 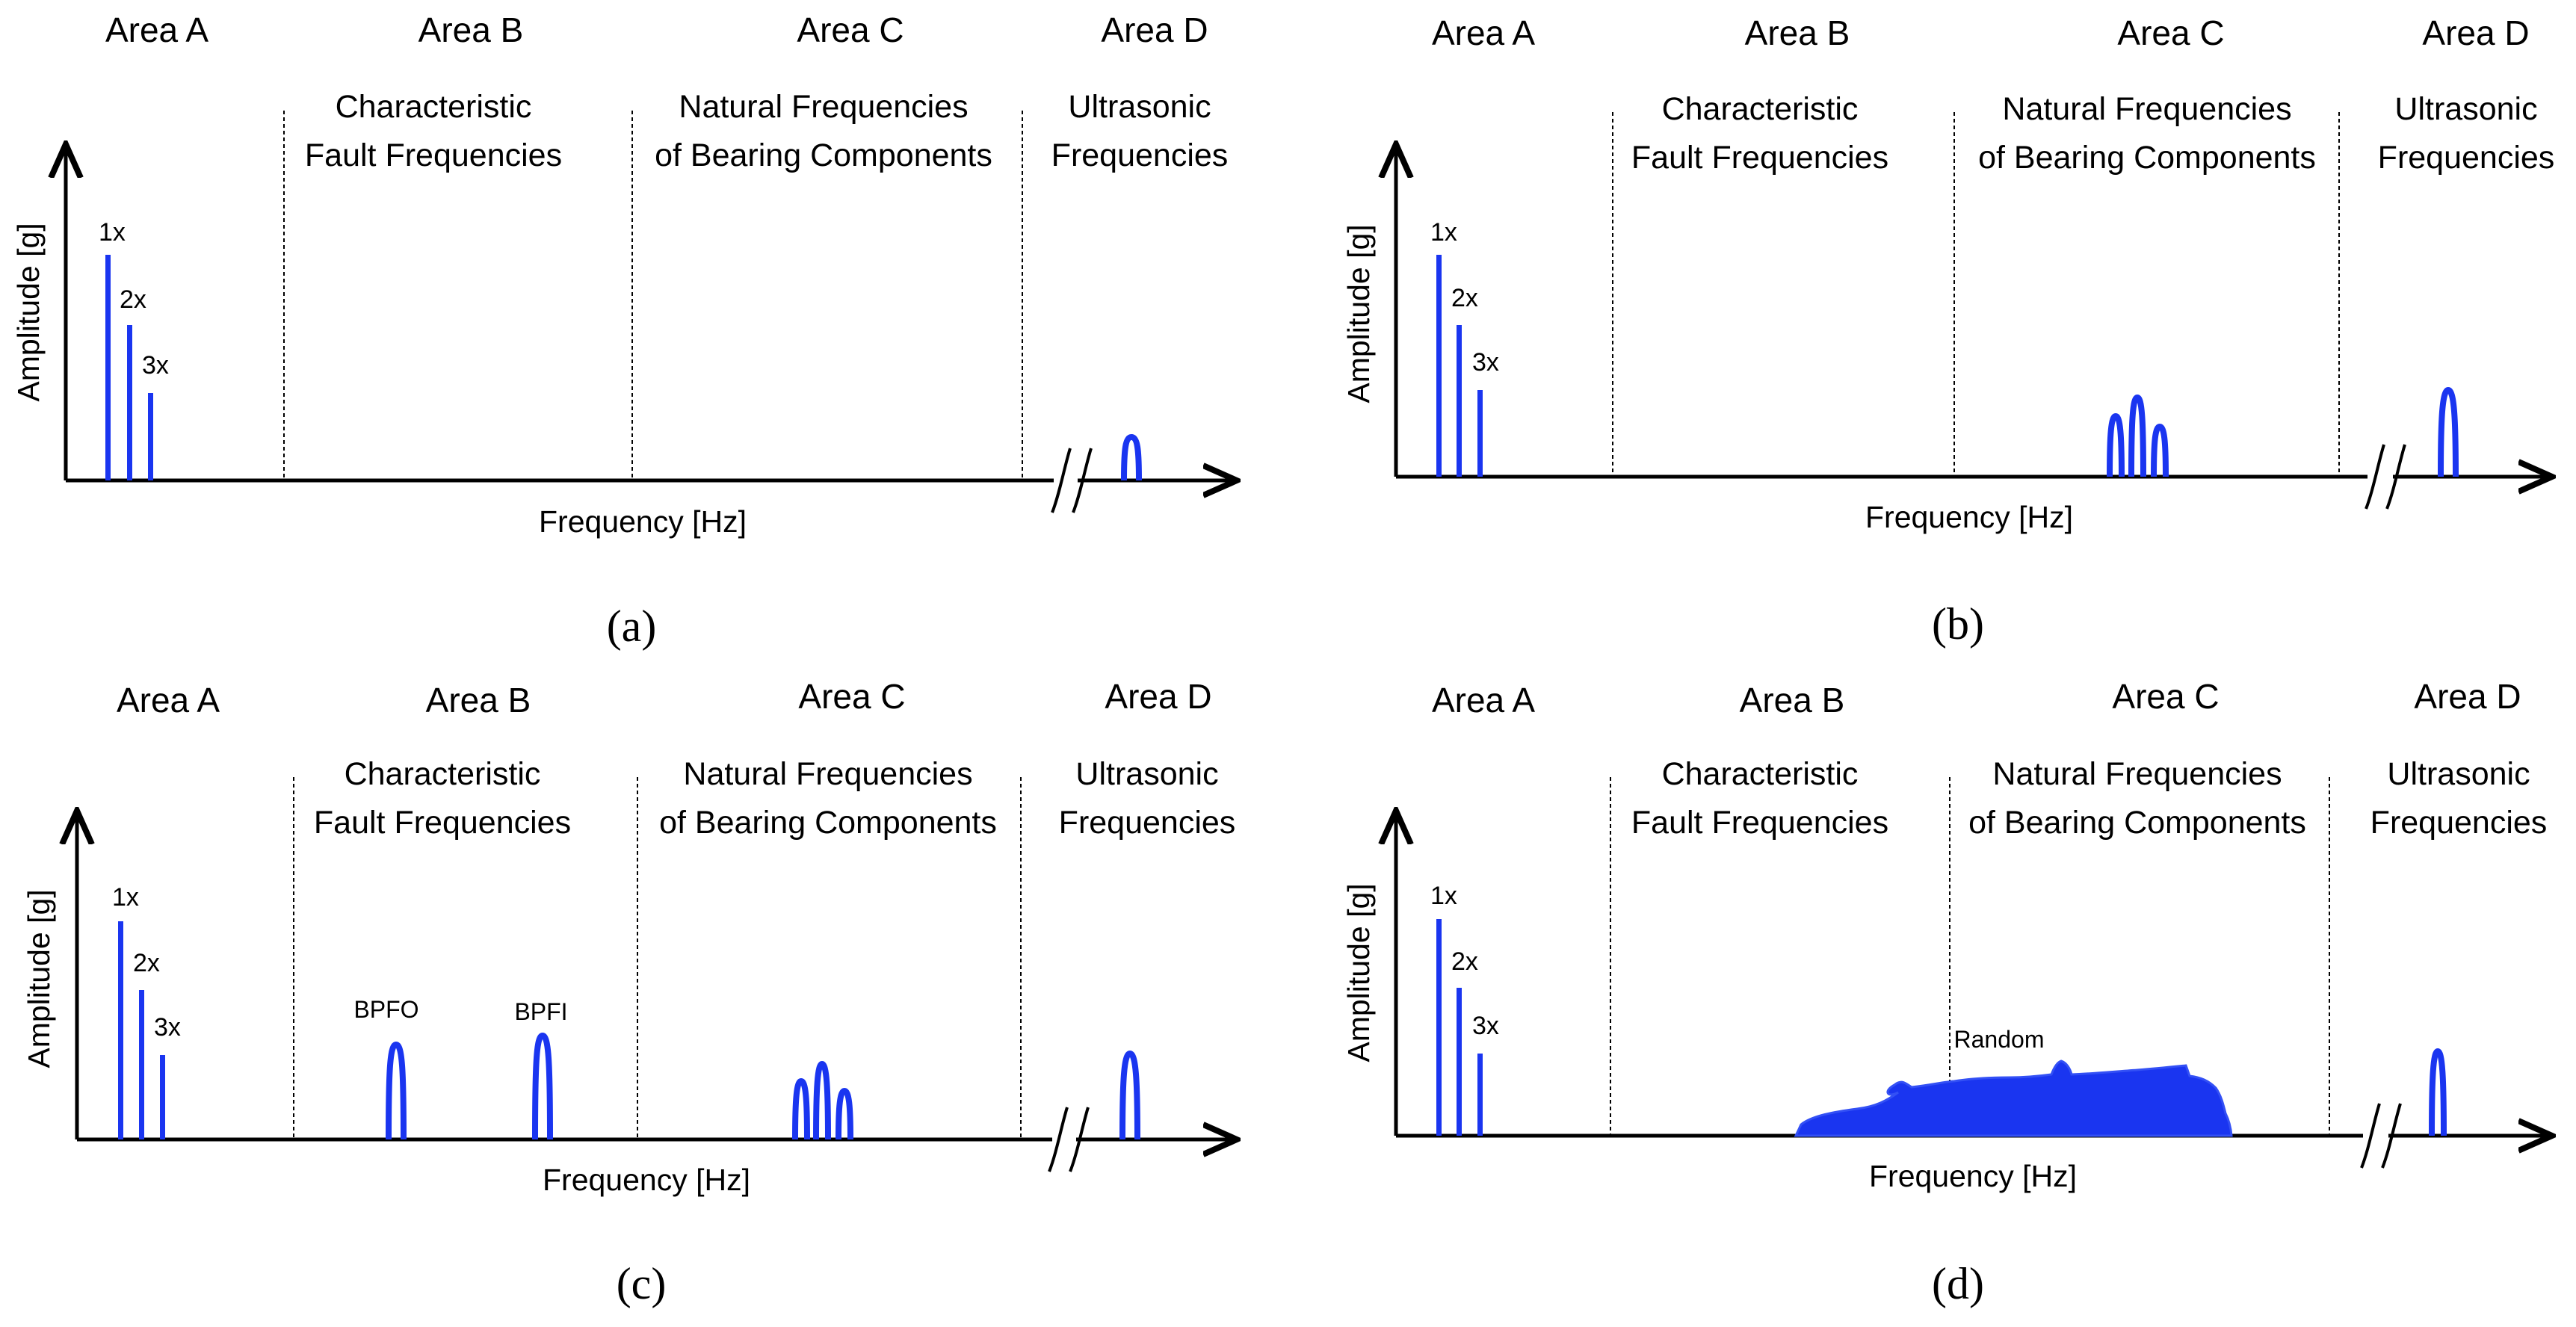 I want to click on bpfo-label: BPFO, so click(x=385, y=1010).